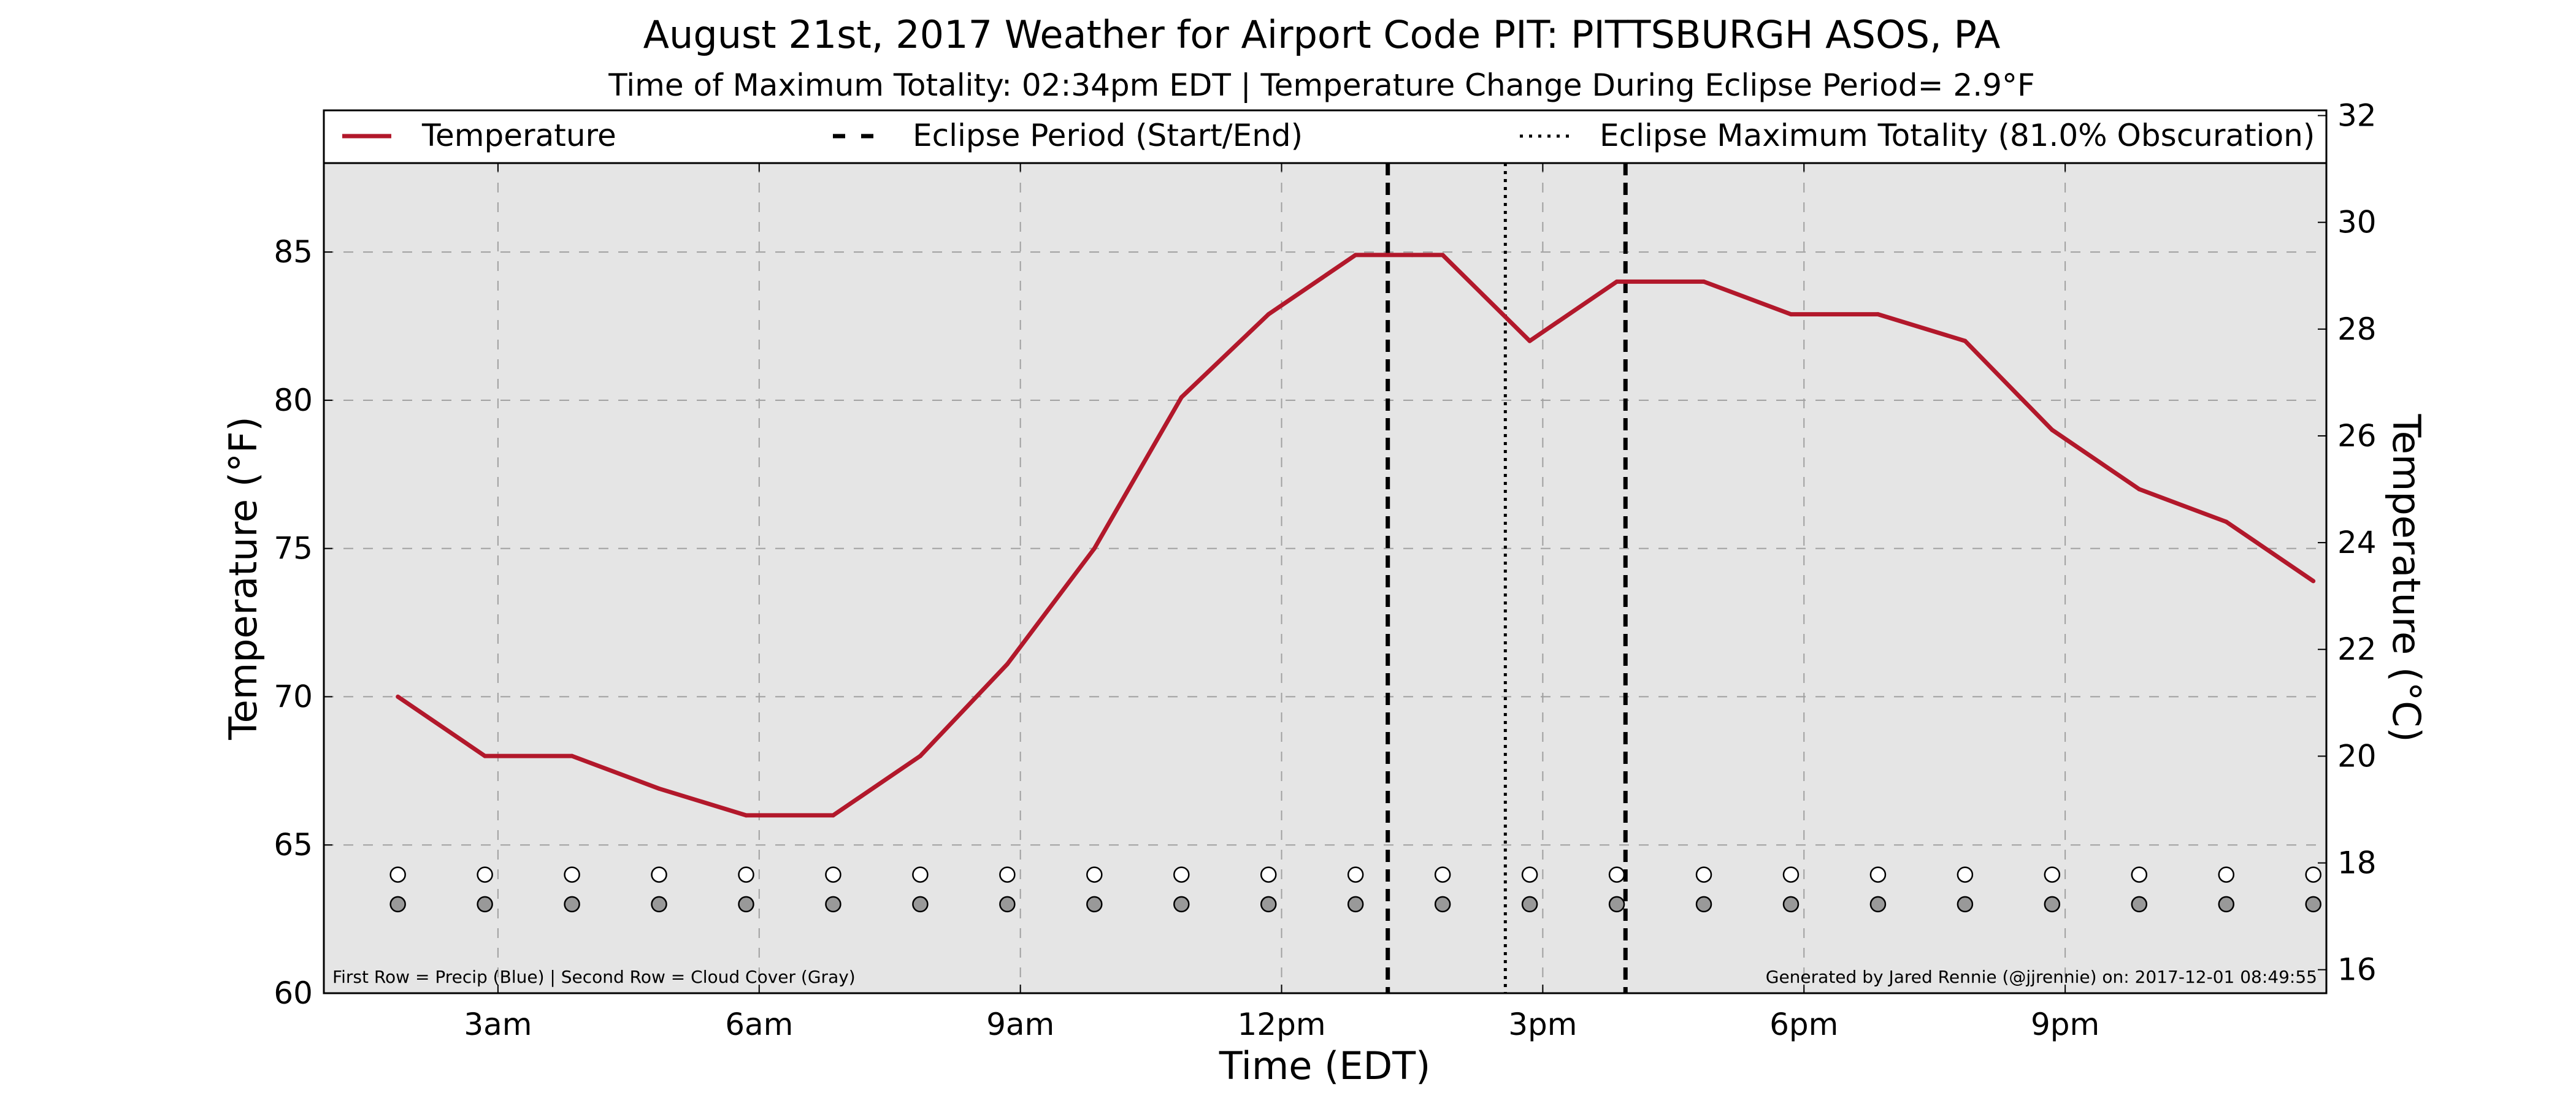 The width and height of the screenshot is (2576, 1106). Describe the element at coordinates (1020, 1024) in the screenshot. I see `x-tick-label: 9am` at that location.